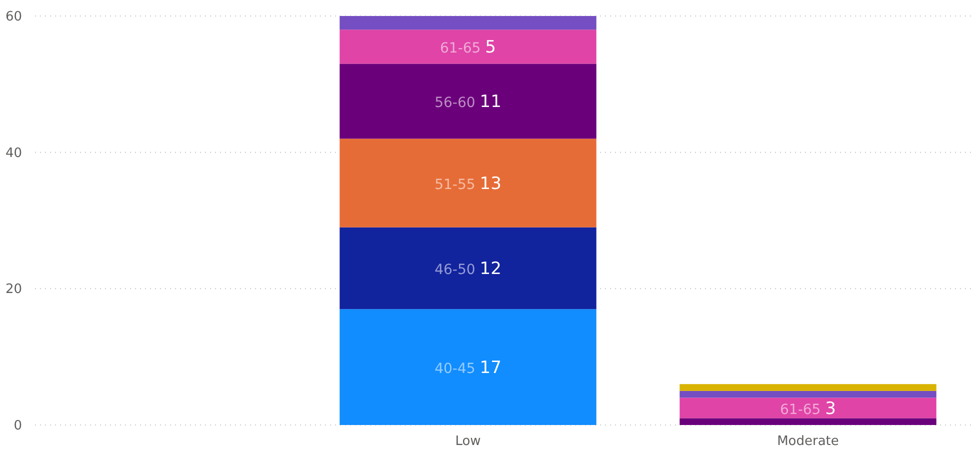 The width and height of the screenshot is (977, 451). Describe the element at coordinates (830, 408) in the screenshot. I see `data-label: 3` at that location.